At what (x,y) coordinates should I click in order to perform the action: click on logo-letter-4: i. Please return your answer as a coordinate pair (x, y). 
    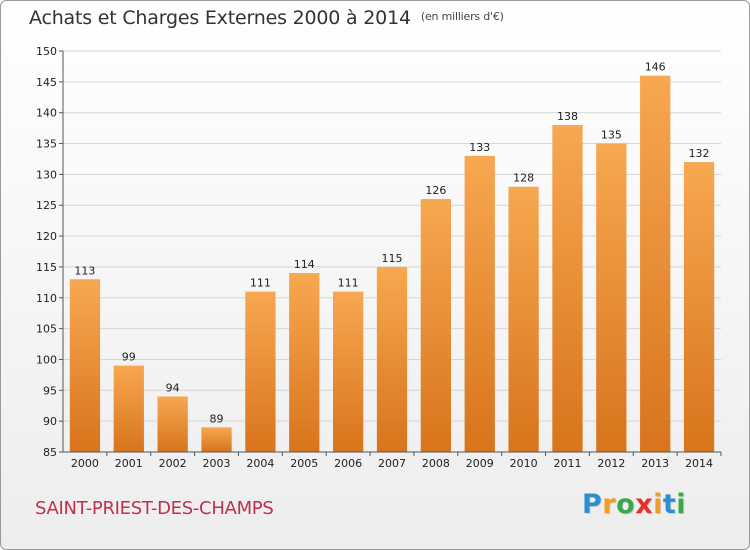
    Looking at the image, I should click on (658, 504).